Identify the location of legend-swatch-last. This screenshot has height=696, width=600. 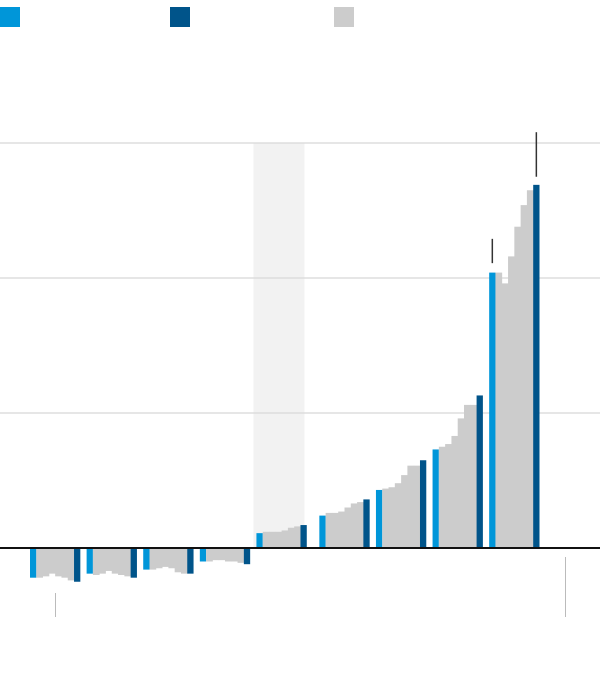
(180, 17).